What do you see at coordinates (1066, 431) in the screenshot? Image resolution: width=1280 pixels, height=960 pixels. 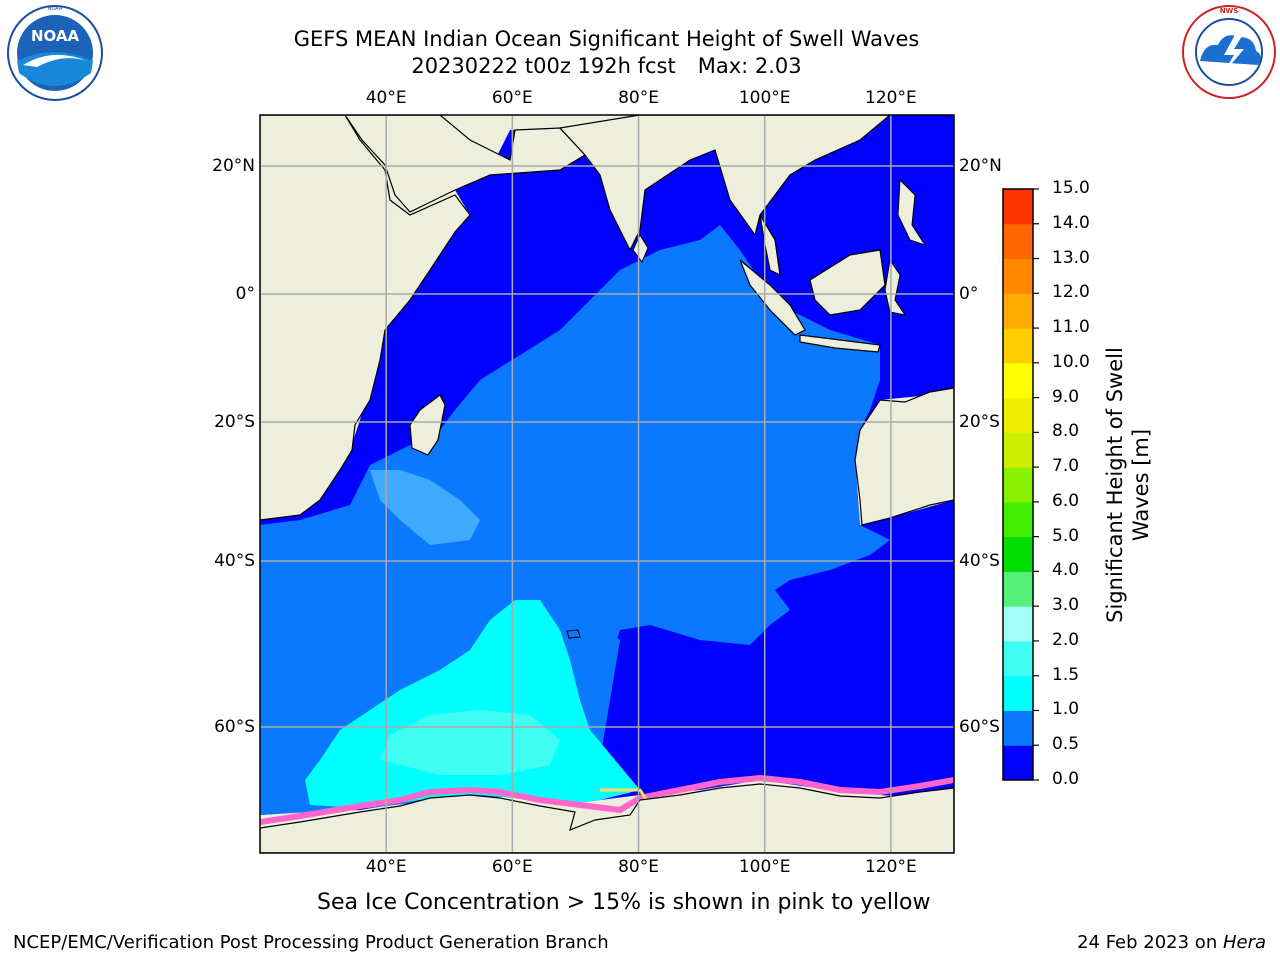 I see `colorbar-tick-label: 8.0` at bounding box center [1066, 431].